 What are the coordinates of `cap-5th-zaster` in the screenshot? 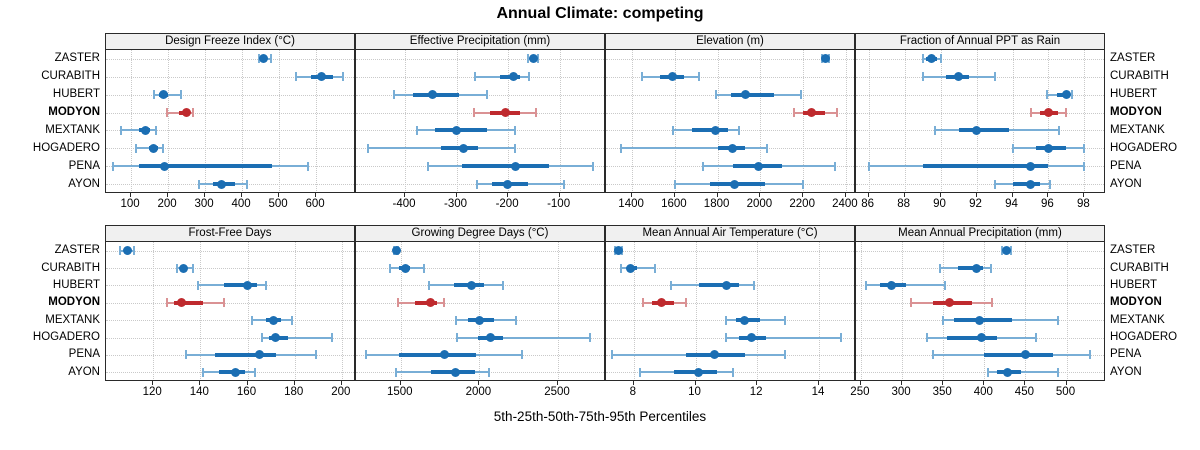 It's located at (120, 251).